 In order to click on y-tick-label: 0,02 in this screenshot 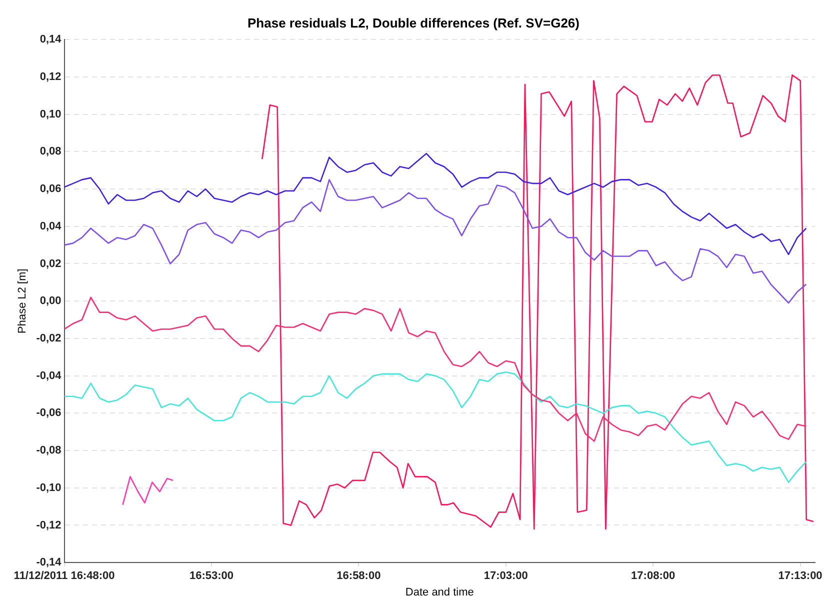, I will do `click(51, 264)`.